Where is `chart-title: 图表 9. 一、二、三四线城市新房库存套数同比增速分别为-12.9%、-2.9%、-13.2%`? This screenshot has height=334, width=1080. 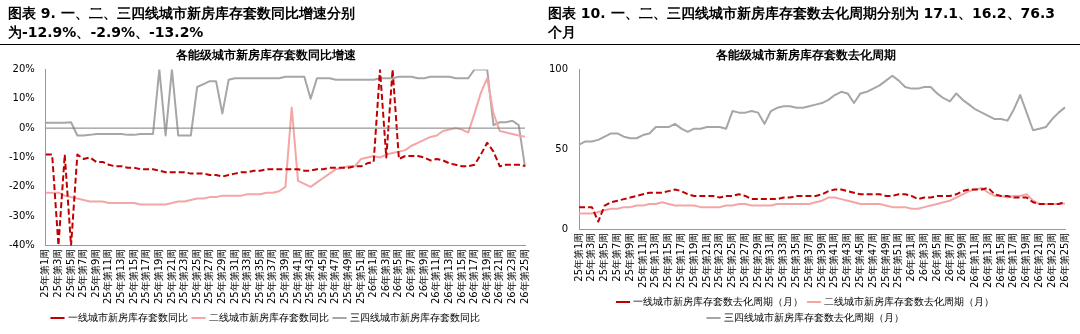
chart-title: 图表 9. 一、二、三四线城市新房库存套数同比增速分别为-12.9%、-2.9%、-13.2% is located at coordinates (270, 22).